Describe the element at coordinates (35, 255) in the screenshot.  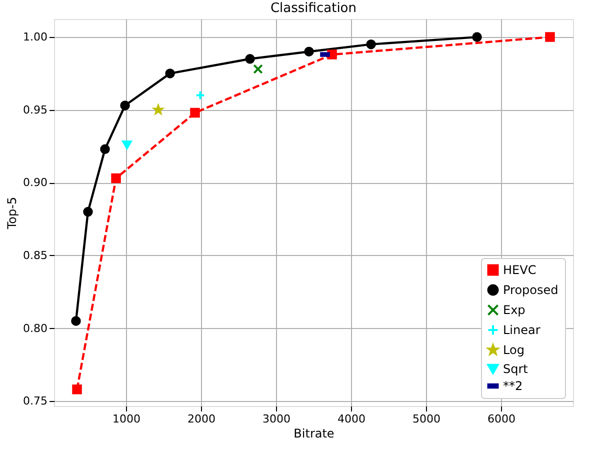
I see `y-tick-label: 0.85` at that location.